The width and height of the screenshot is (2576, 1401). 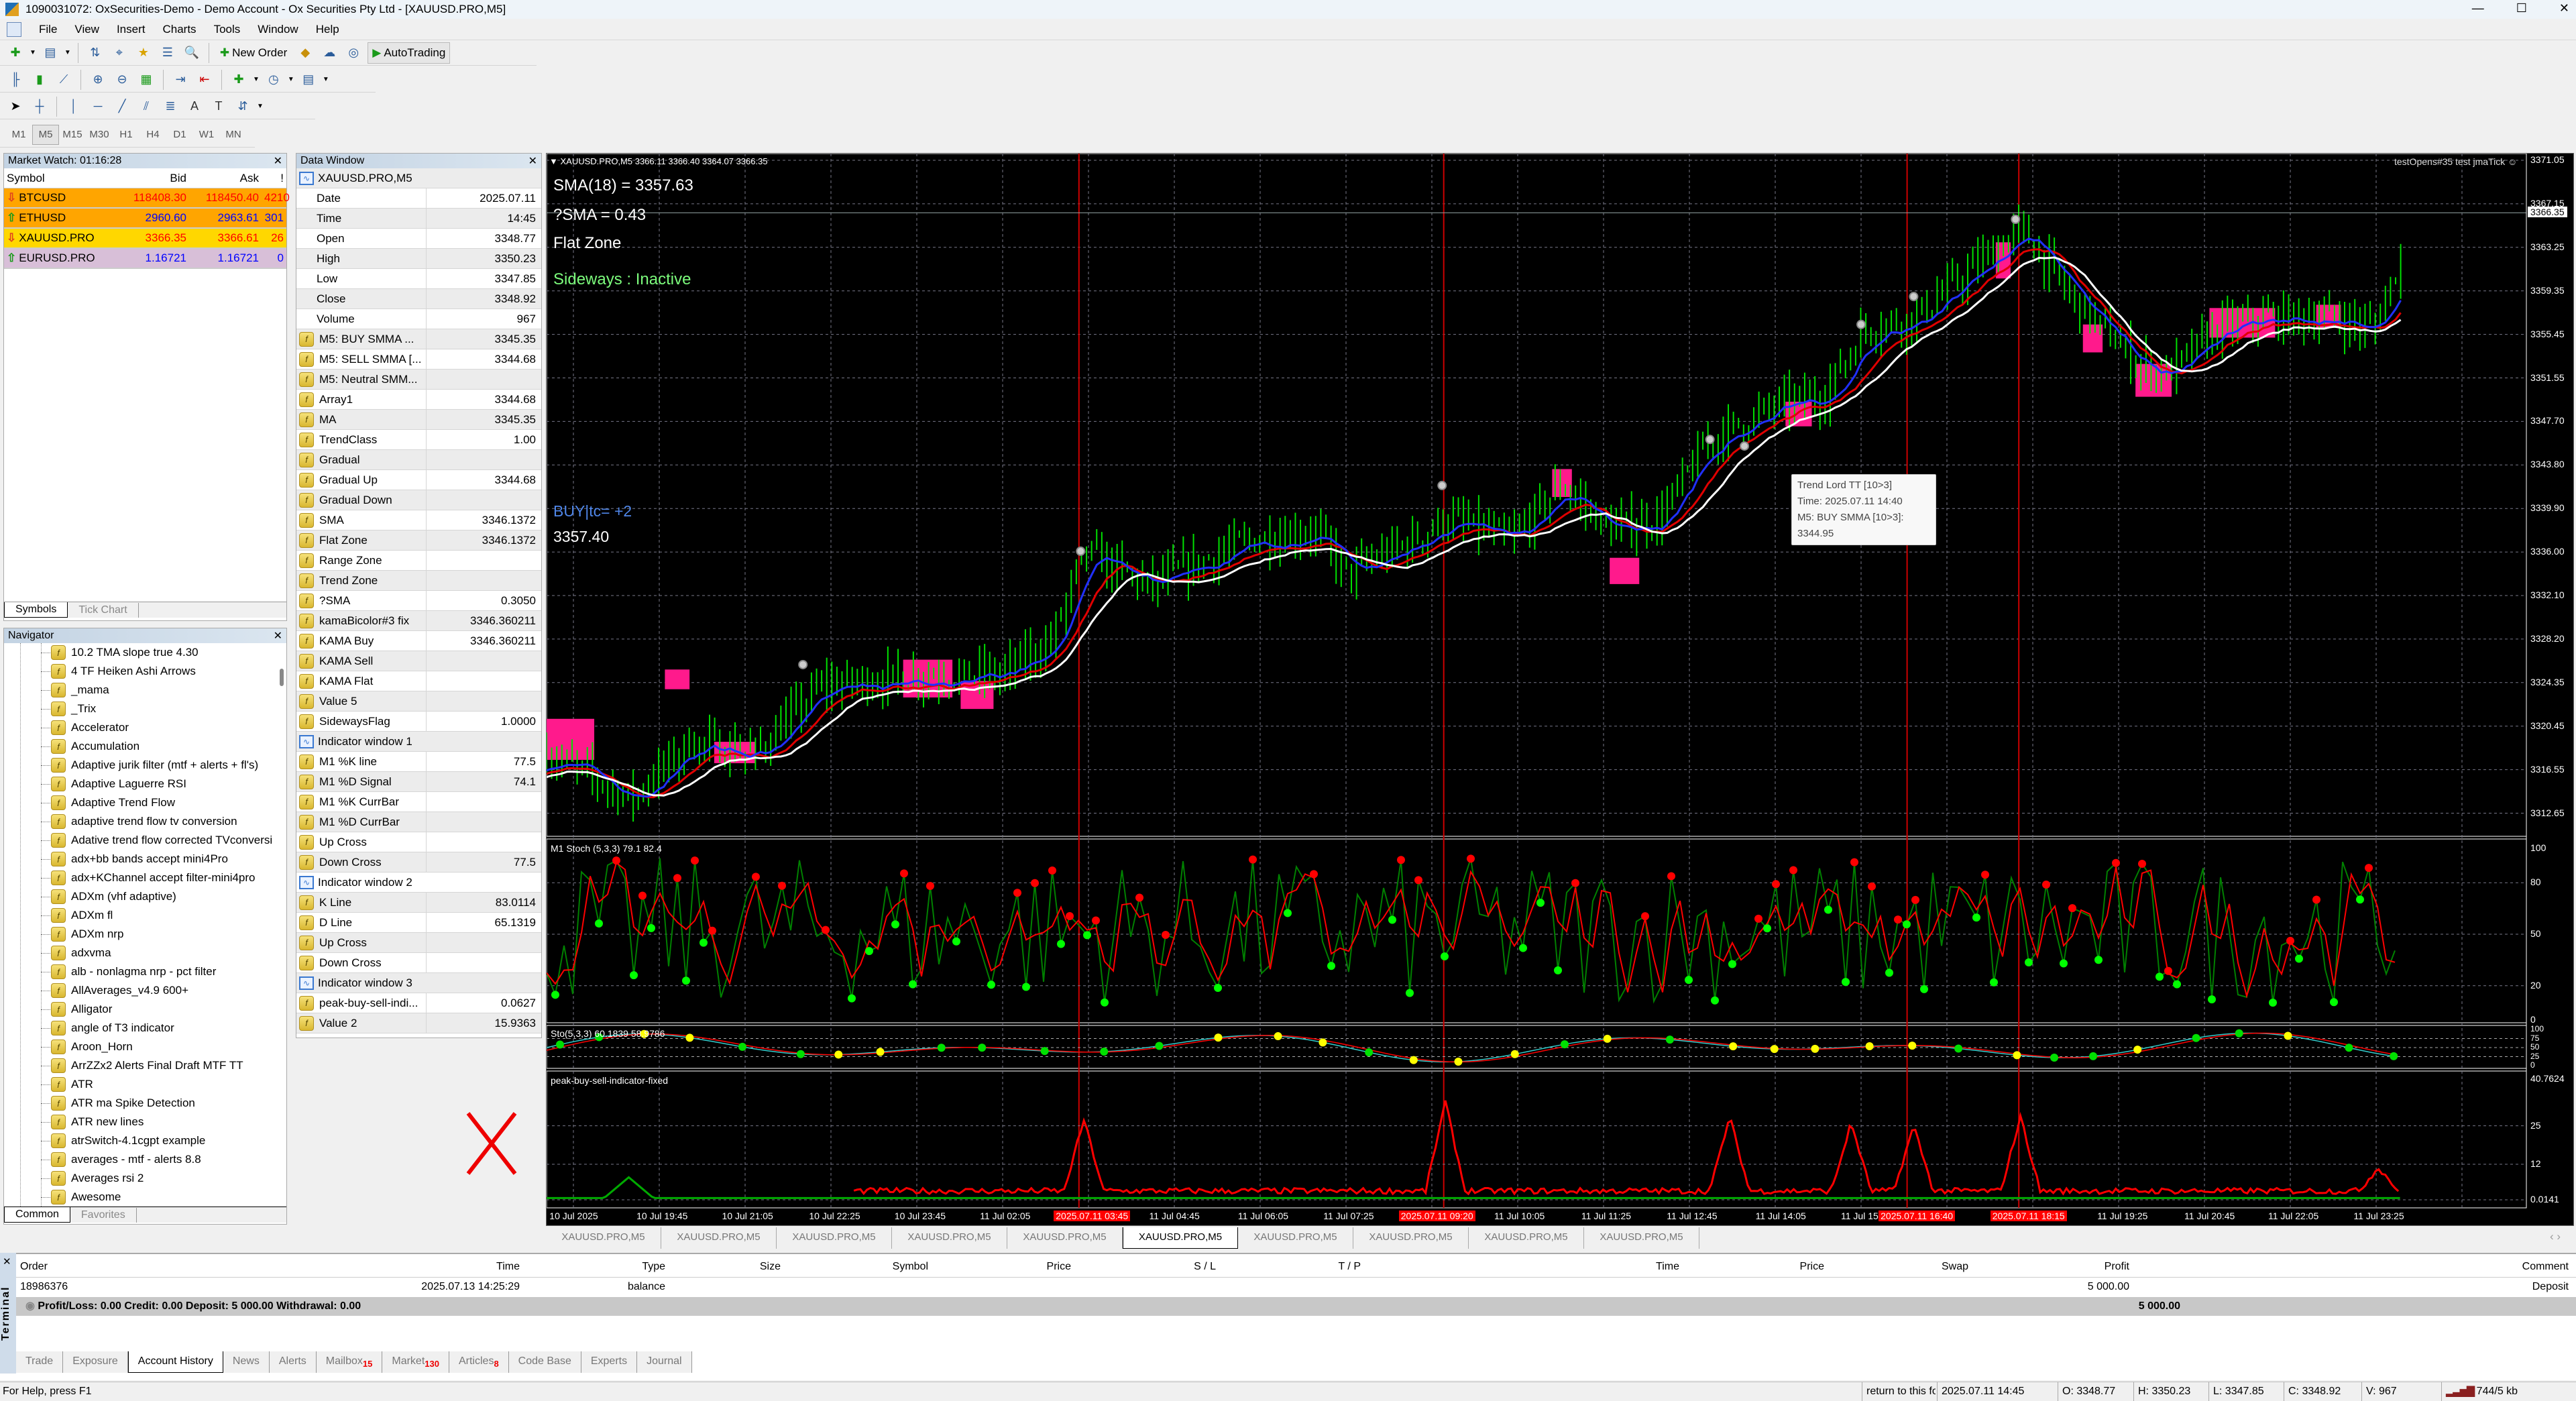 I want to click on zoom-out-icon: ⊖, so click(x=122, y=79).